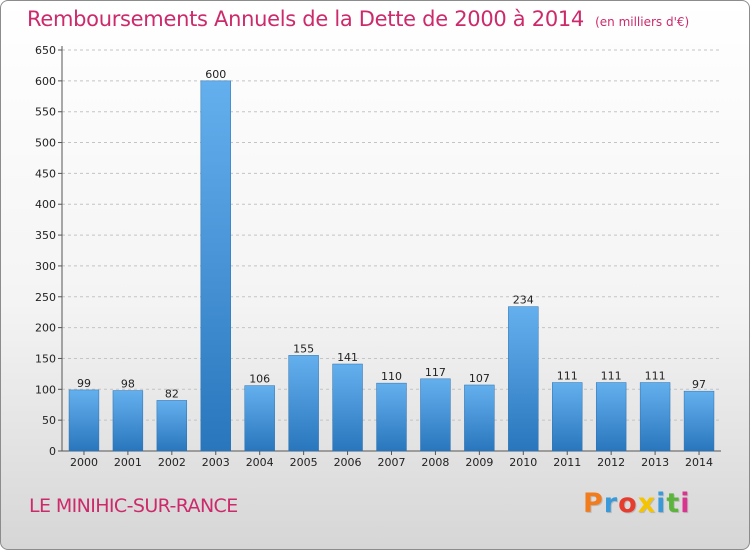  Describe the element at coordinates (133, 506) in the screenshot. I see `place-name: LE MINIHIC-SUR-RANCE` at that location.